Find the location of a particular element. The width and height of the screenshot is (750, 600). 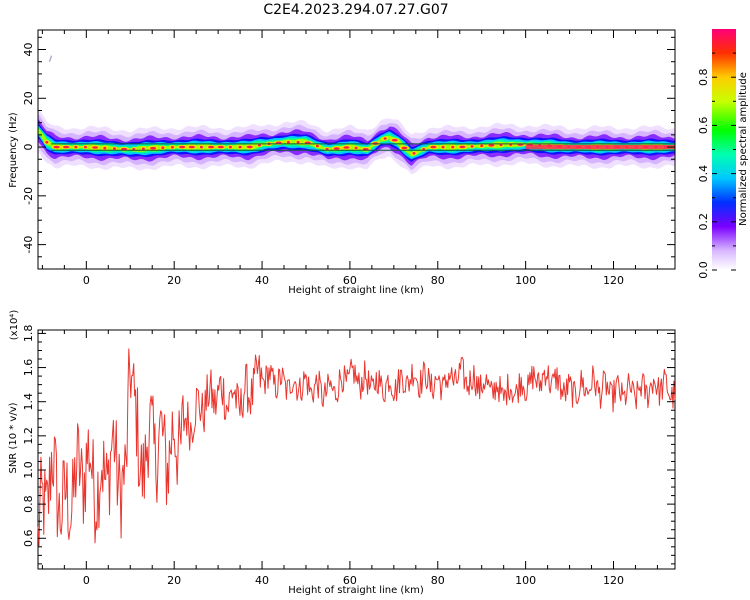

snr-ylabel: SNR (10 * v/v) is located at coordinates (13, 437).